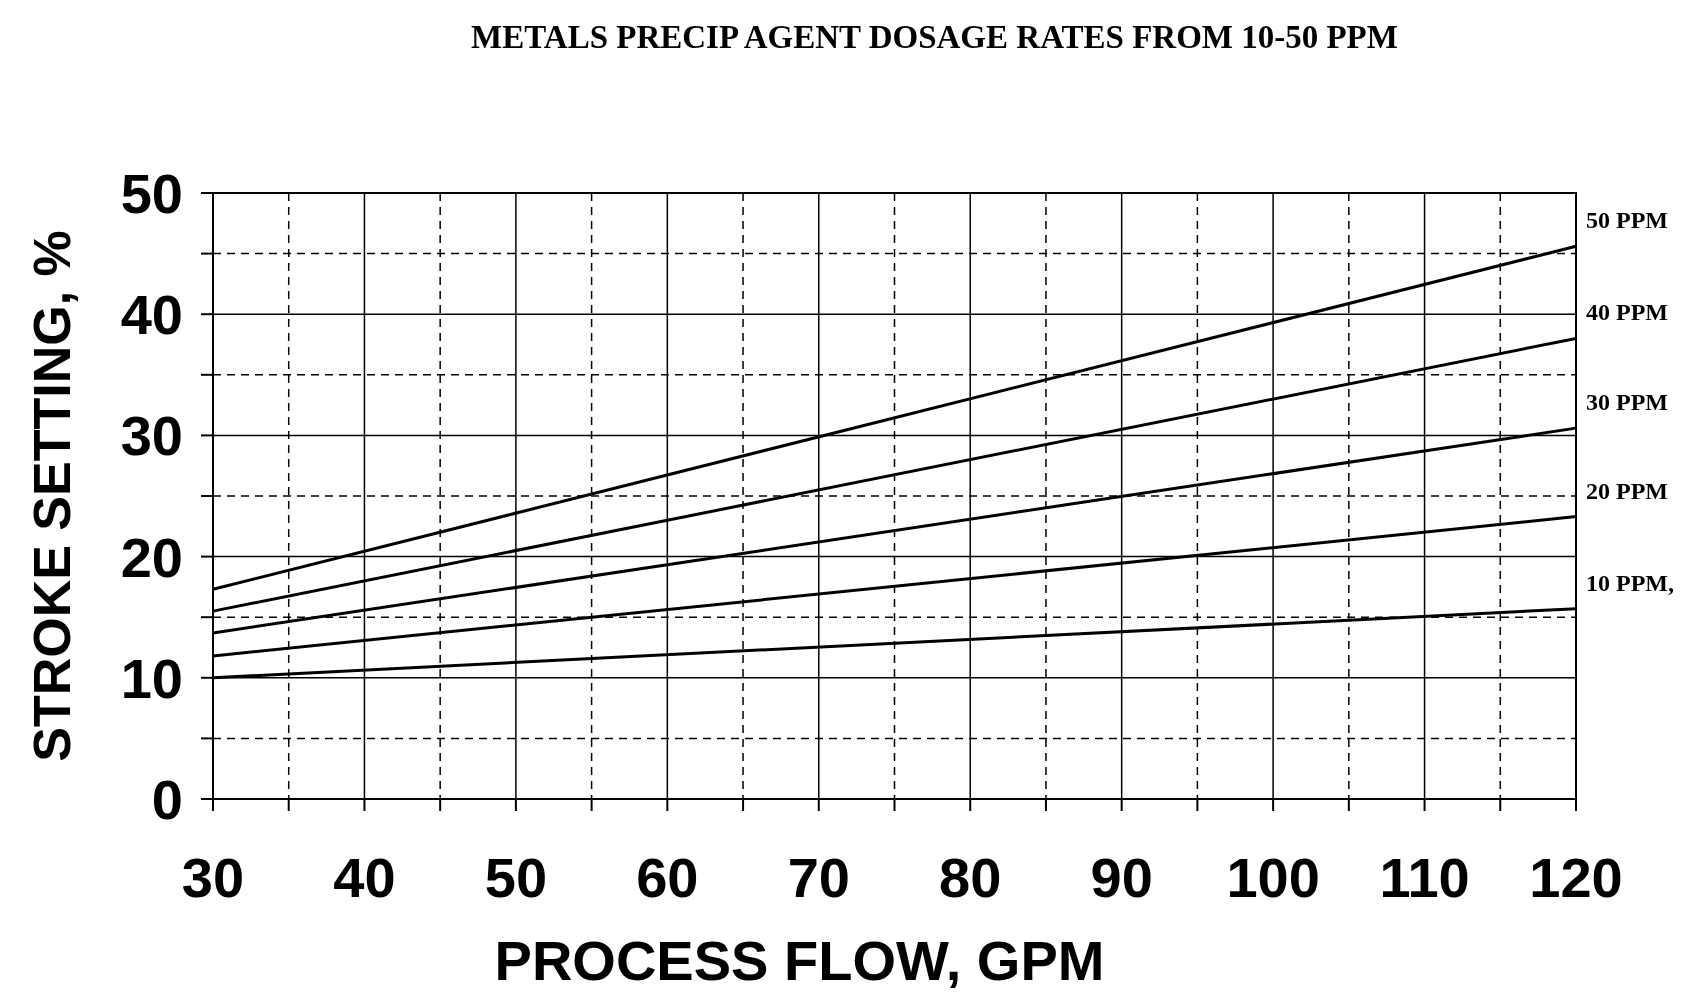 Image resolution: width=1692 pixels, height=996 pixels. I want to click on chart-title: METALS PRECIP AGENT DOSAGE RATES FROM 10-50 PPM, so click(934, 37).